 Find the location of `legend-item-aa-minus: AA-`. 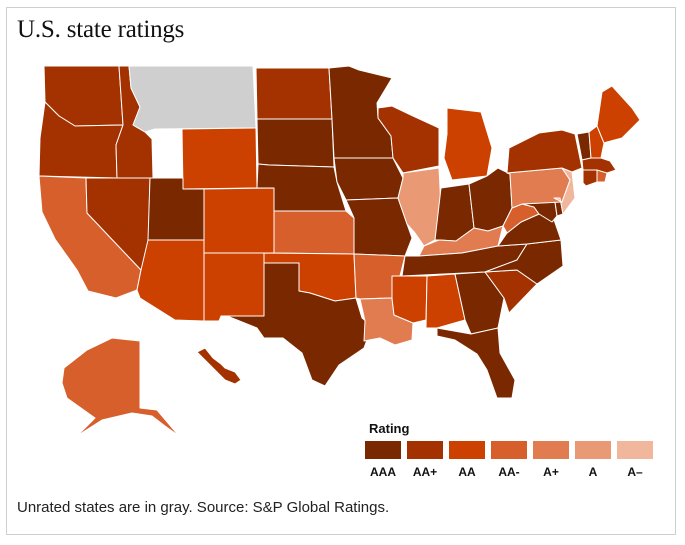

legend-item-aa-minus: AA- is located at coordinates (509, 460).